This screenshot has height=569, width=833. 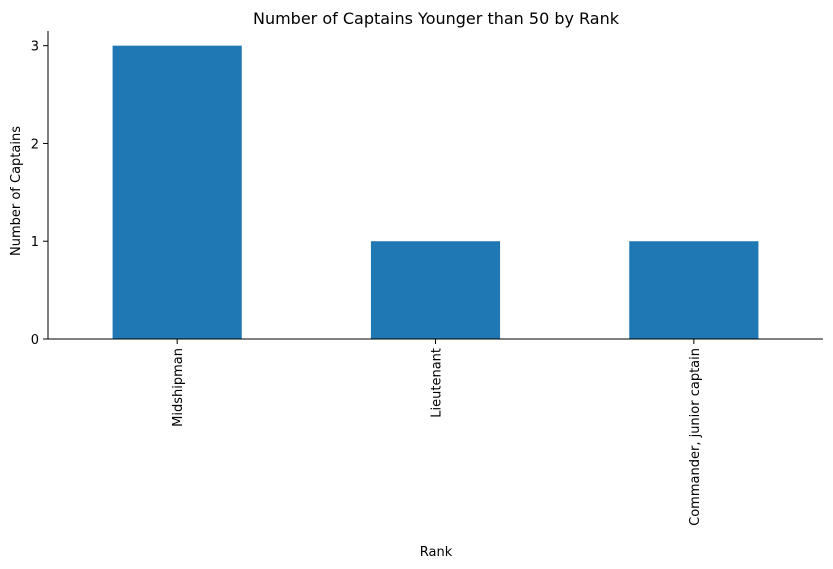 I want to click on y-tick-label-2: 2, so click(x=35, y=144).